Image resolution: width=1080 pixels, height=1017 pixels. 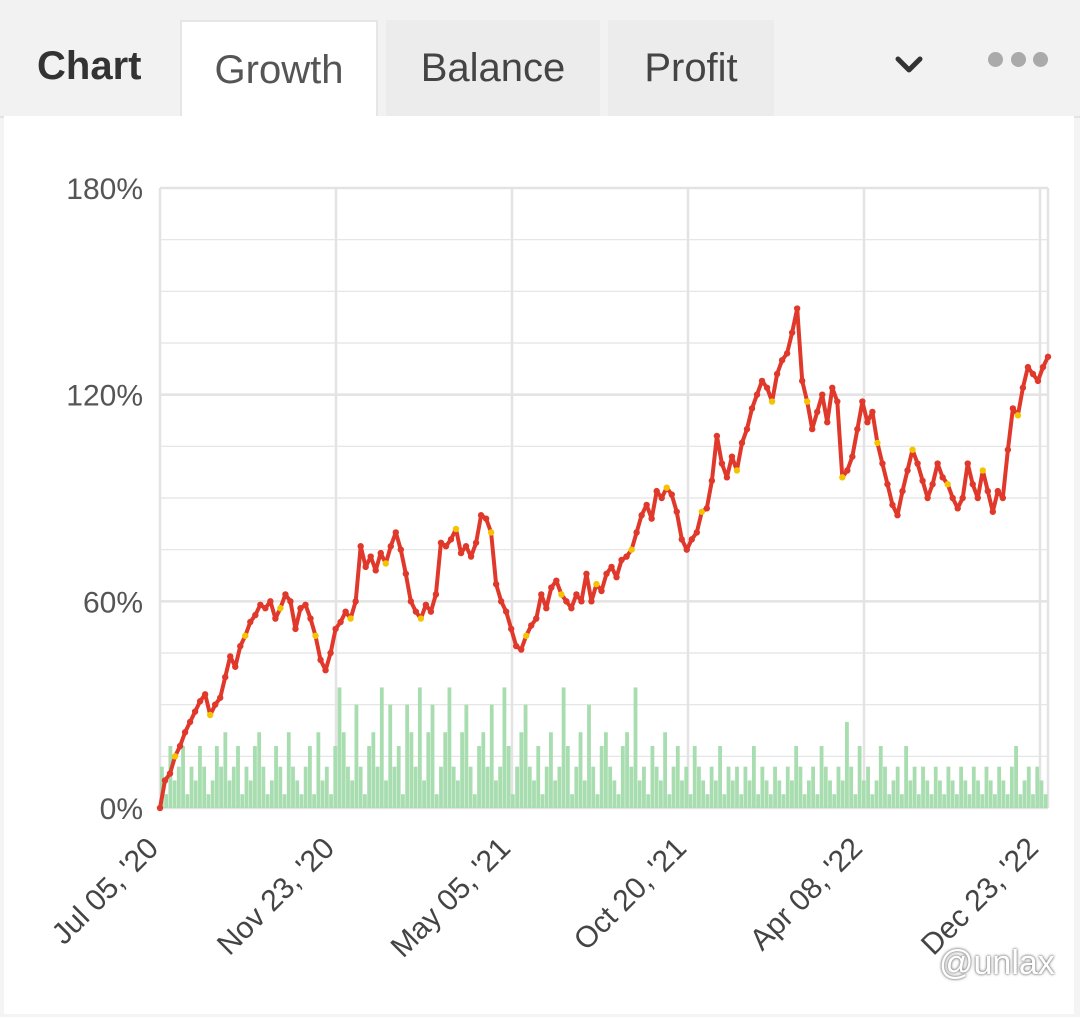 What do you see at coordinates (691, 68) in the screenshot?
I see `tab-profit: Profit` at bounding box center [691, 68].